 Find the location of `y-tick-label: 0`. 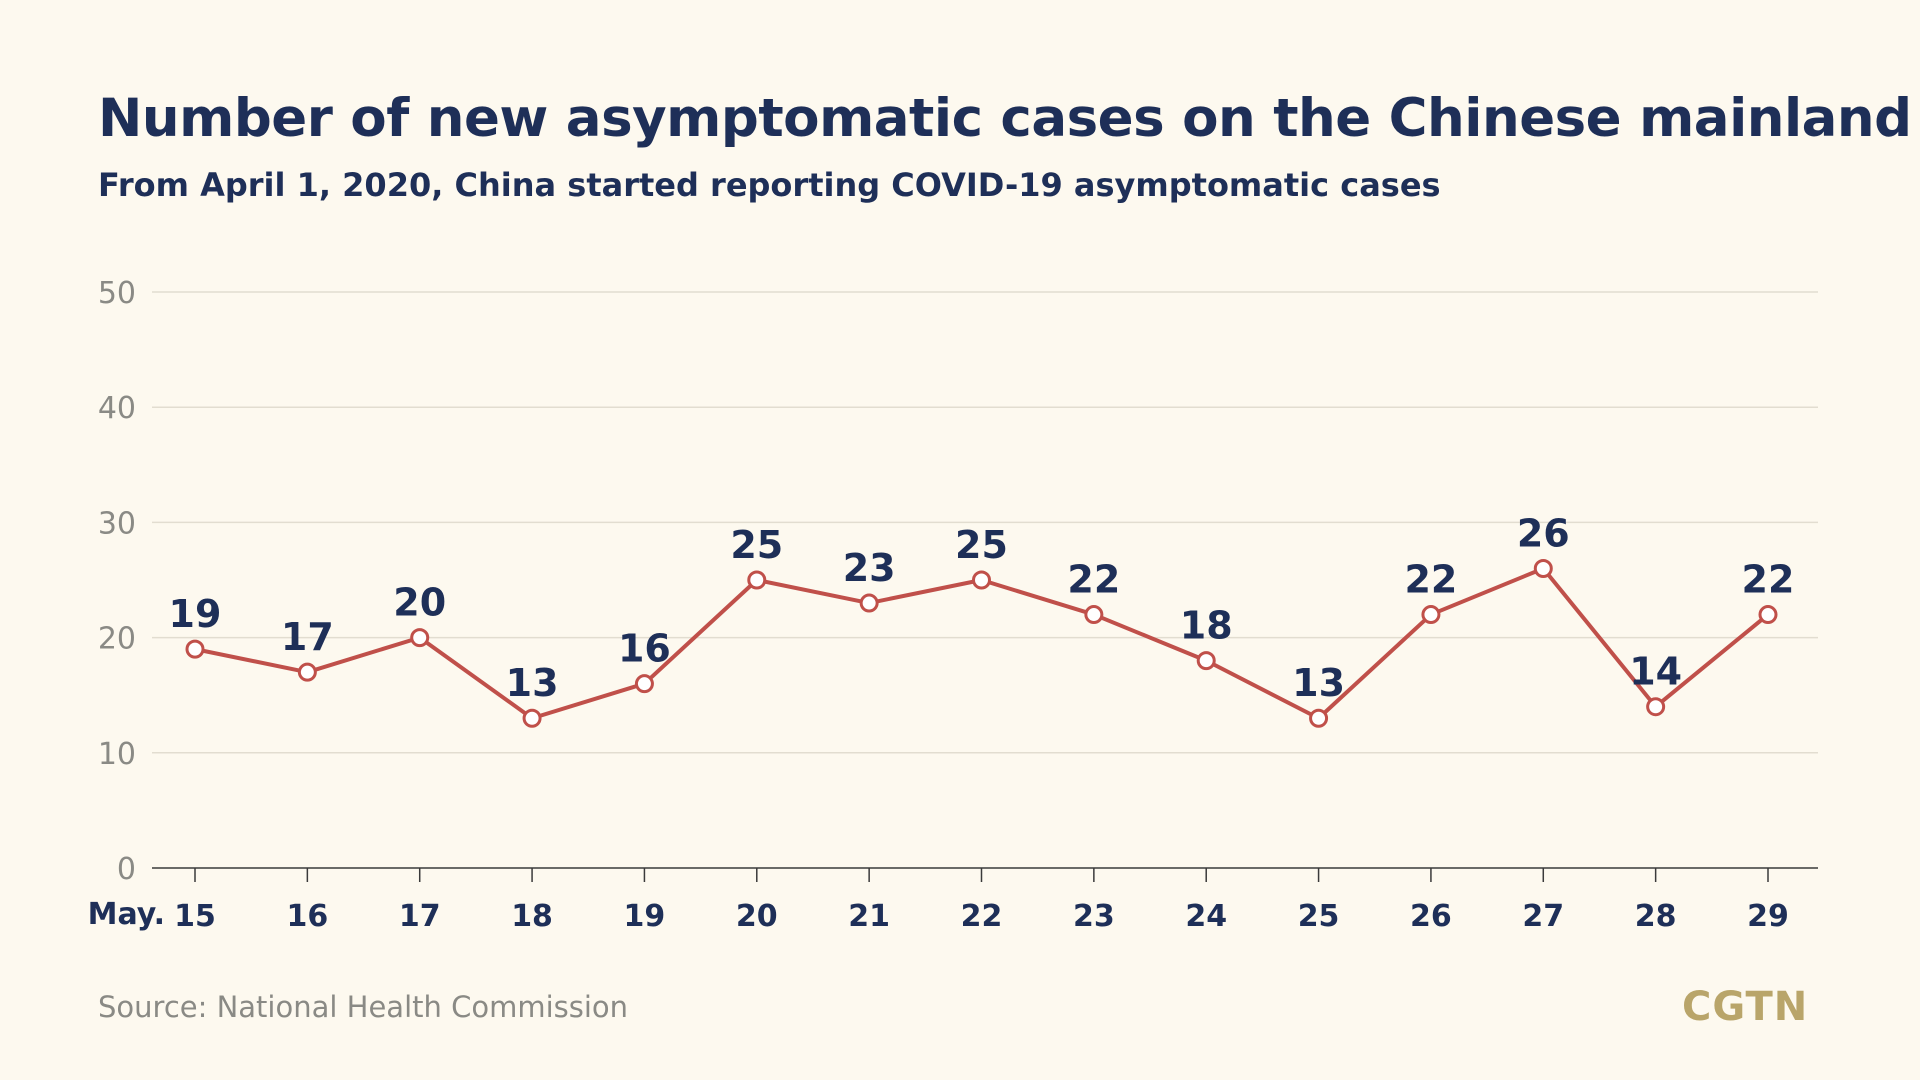

y-tick-label: 0 is located at coordinates (126, 869).